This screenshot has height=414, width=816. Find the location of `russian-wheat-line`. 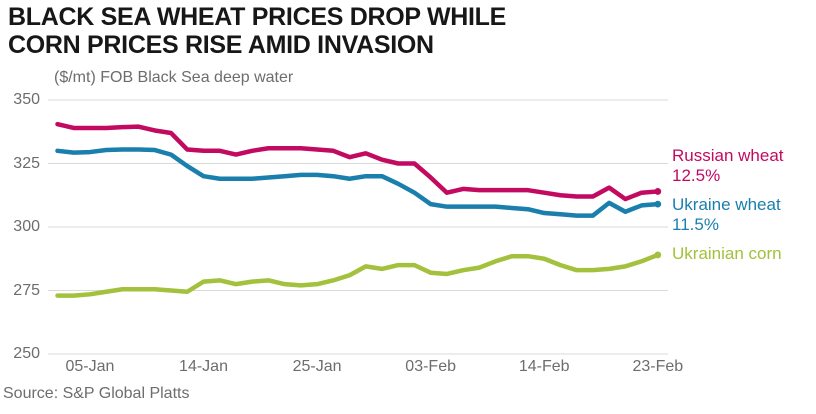

russian-wheat-line is located at coordinates (358, 161).